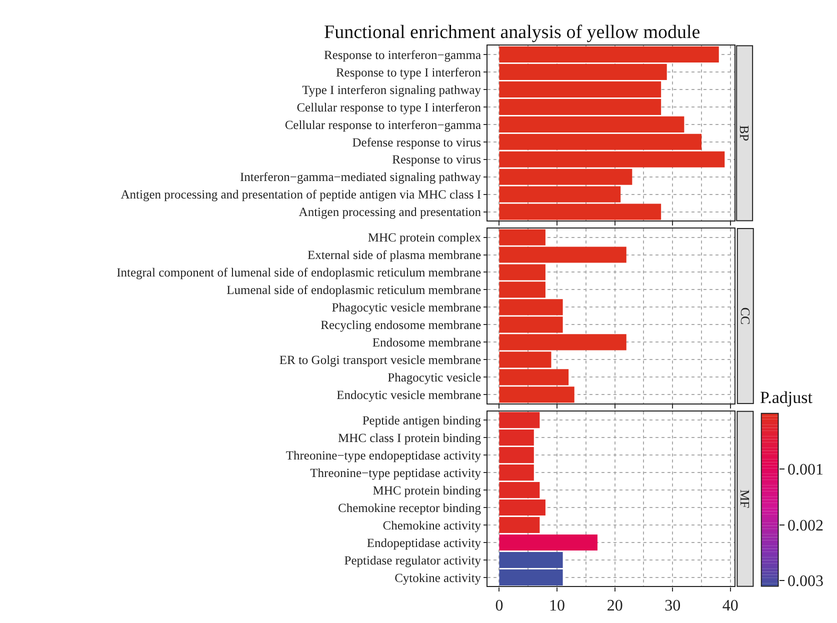 The width and height of the screenshot is (837, 623). I want to click on color-bar-label: 0.001, so click(805, 470).